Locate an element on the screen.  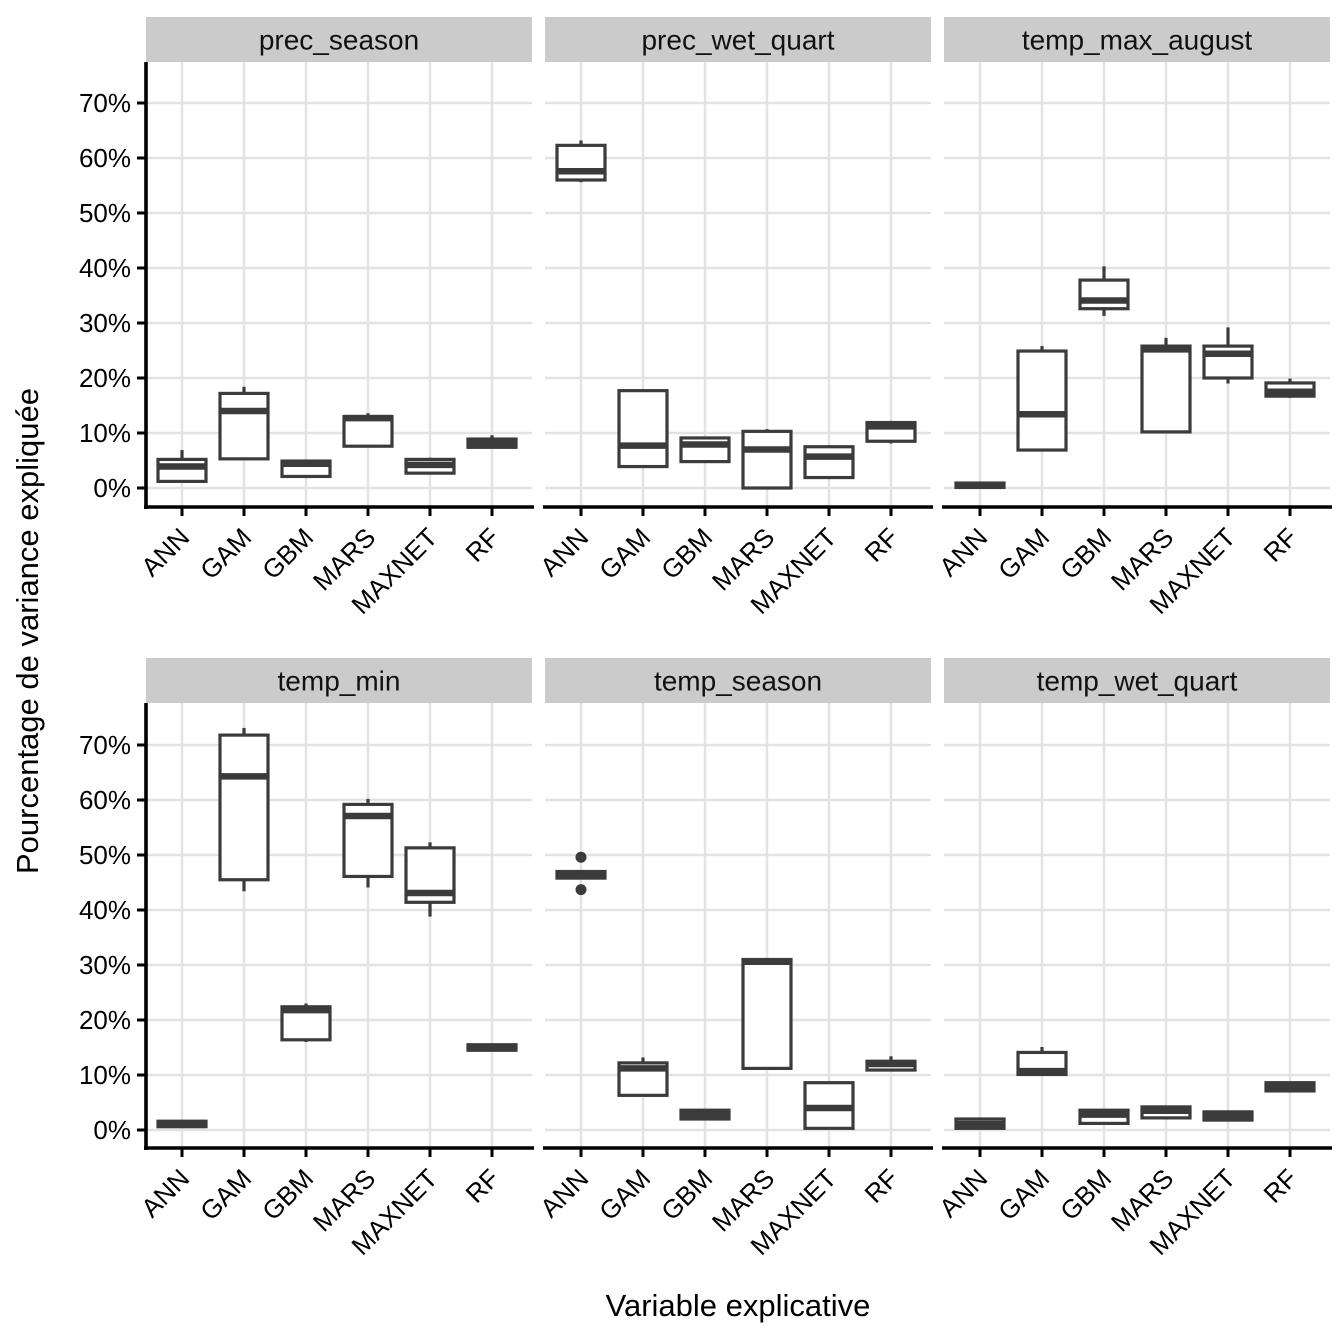
y-axis-title: Pourcentage de variance expliquée is located at coordinates (27, 631).